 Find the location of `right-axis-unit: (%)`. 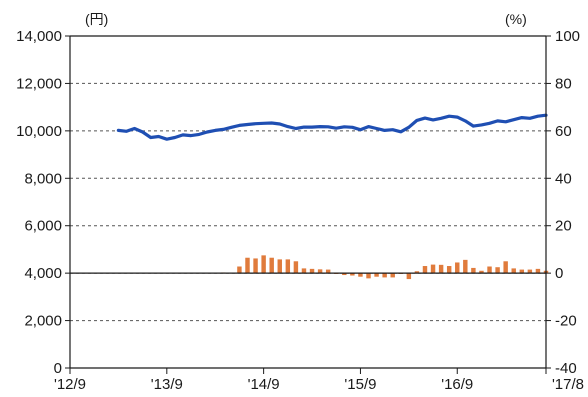

right-axis-unit: (%) is located at coordinates (516, 19).